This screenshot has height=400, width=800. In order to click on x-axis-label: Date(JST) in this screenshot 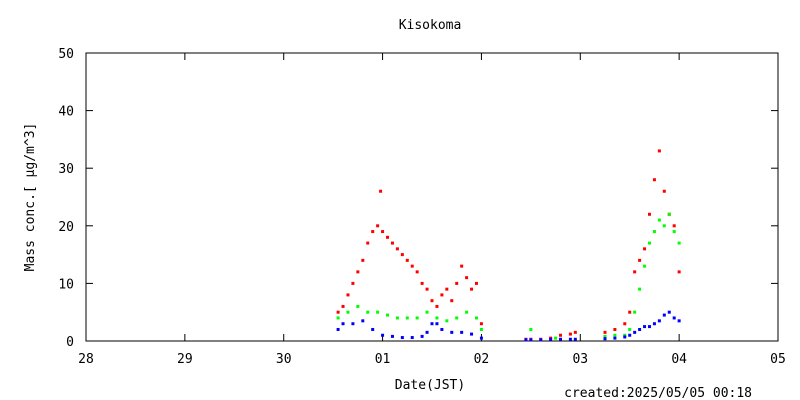, I will do `click(430, 385)`.